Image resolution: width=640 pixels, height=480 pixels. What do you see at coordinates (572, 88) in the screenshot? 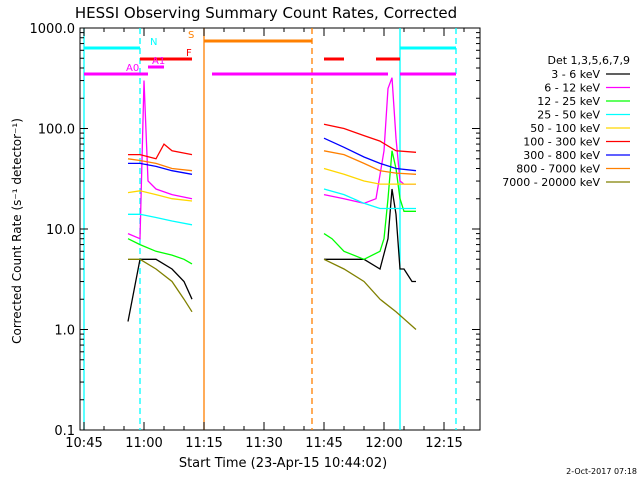
I see `legend-label: 6 - 12 keV` at bounding box center [572, 88].